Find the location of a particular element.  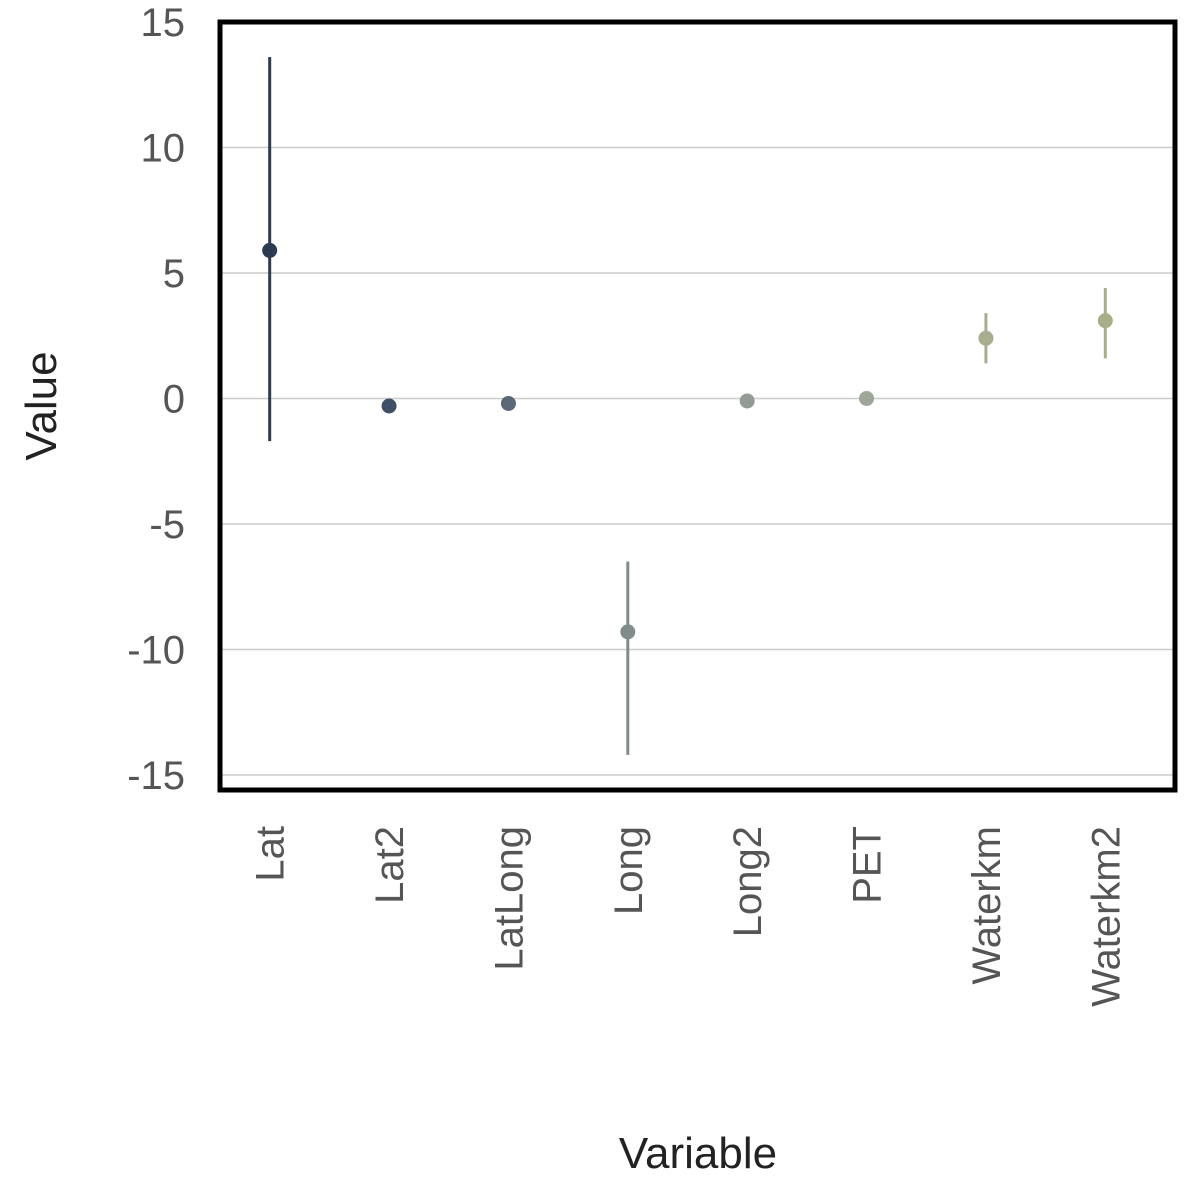

x-tick-label: Long2 is located at coordinates (748, 881).